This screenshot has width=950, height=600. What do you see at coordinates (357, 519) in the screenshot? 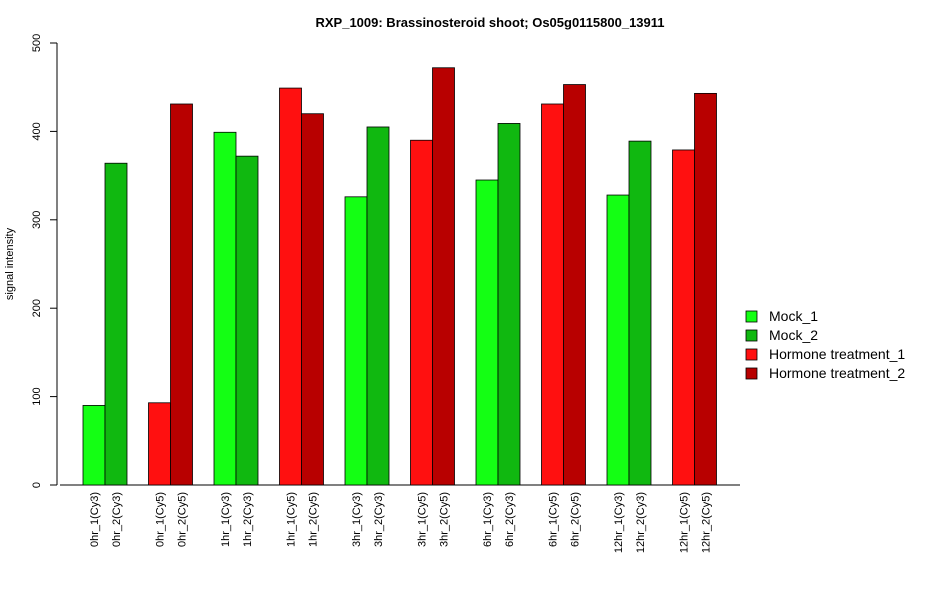
I see `x-tick-label: 3hr_1(Cy3)` at bounding box center [357, 519].